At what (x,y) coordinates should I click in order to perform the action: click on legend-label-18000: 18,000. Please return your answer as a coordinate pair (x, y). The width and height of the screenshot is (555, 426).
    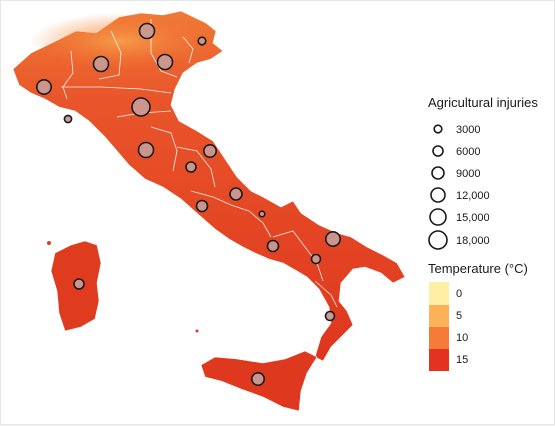
    Looking at the image, I should click on (473, 241).